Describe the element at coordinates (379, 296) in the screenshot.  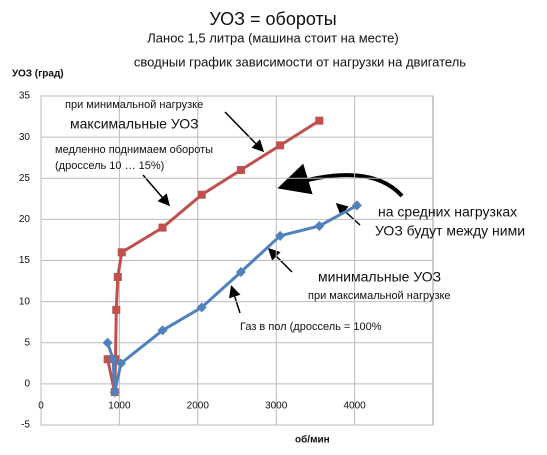
I see `annotation: при максимальной нагрузке` at that location.